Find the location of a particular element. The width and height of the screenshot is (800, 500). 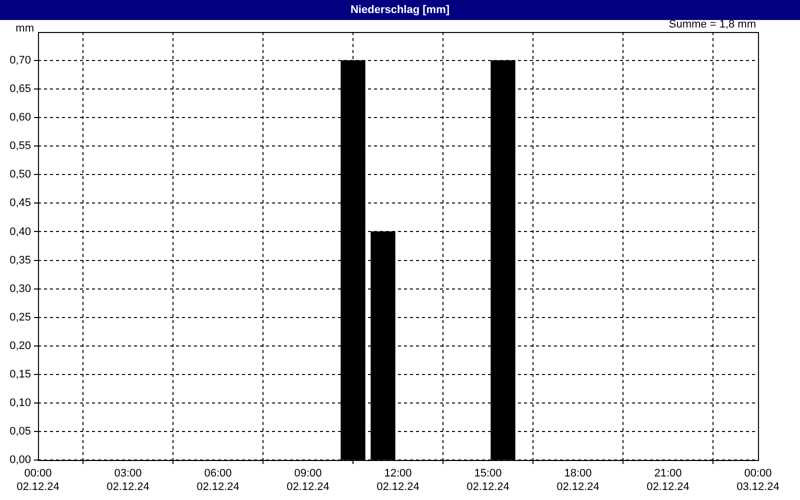

y-tick-label: 0,35 is located at coordinates (20, 260).